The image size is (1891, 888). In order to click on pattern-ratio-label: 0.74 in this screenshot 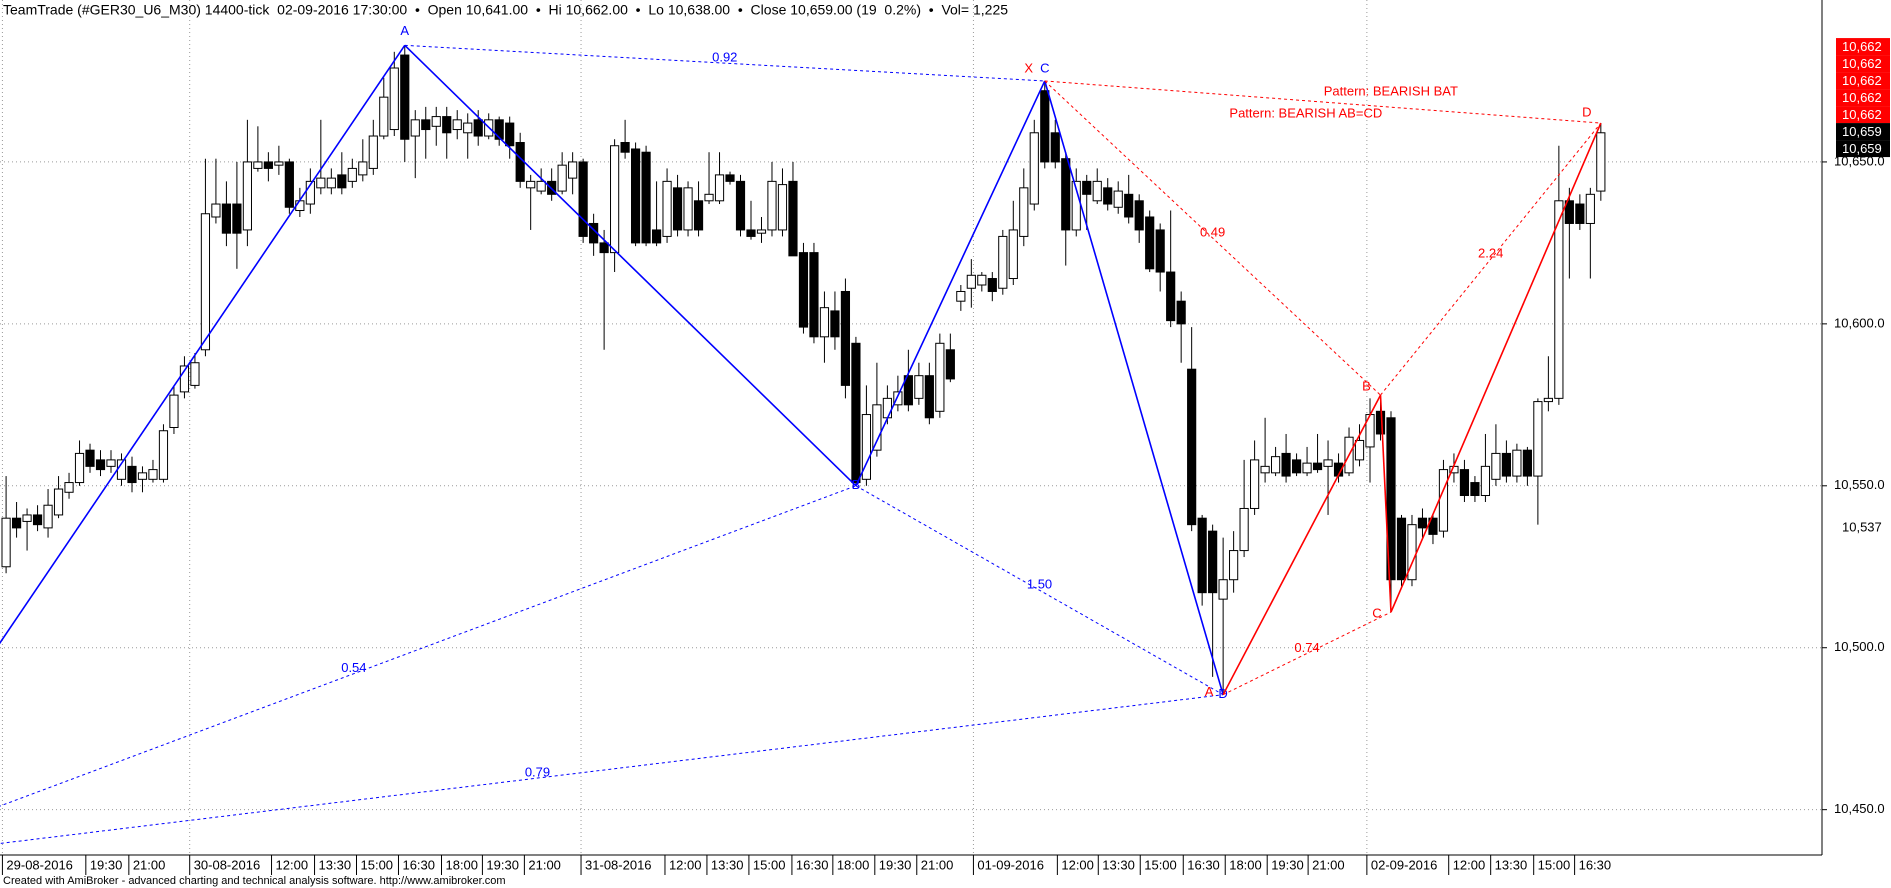, I will do `click(1306, 647)`.